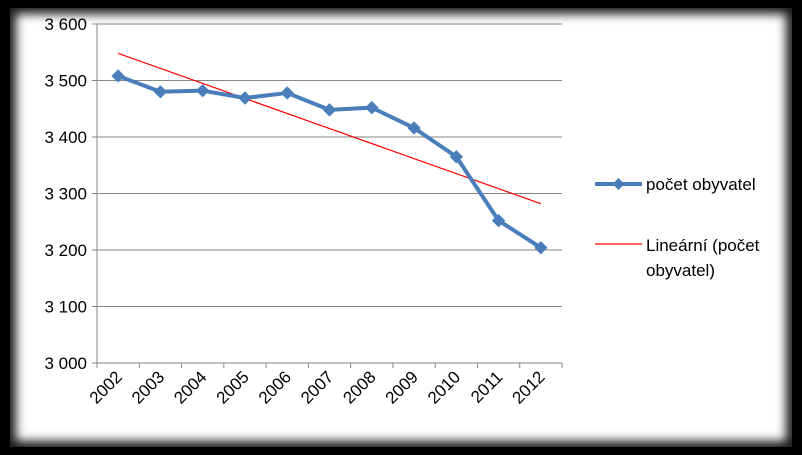  I want to click on x-tick-label: 2012, so click(529, 387).